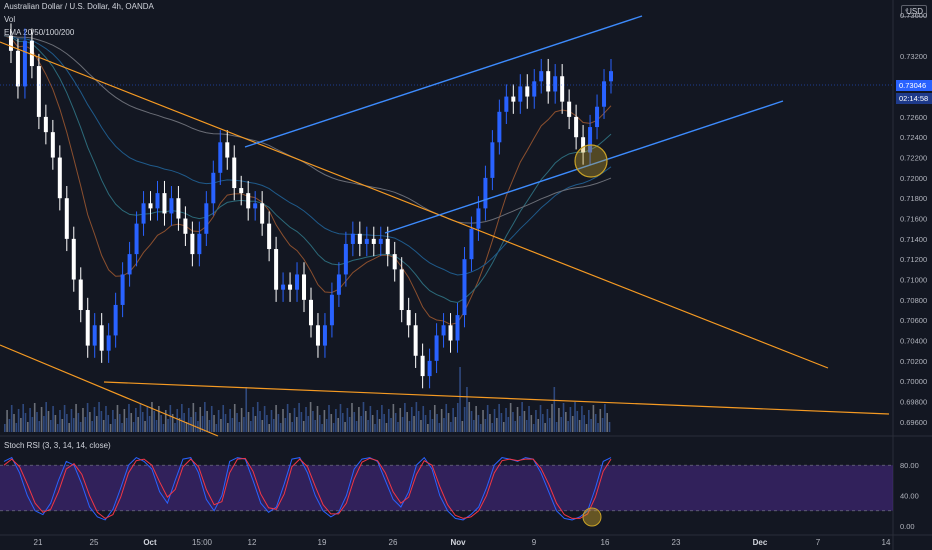 The height and width of the screenshot is (550, 932). What do you see at coordinates (458, 542) in the screenshot?
I see `time-tick-label: Nov` at bounding box center [458, 542].